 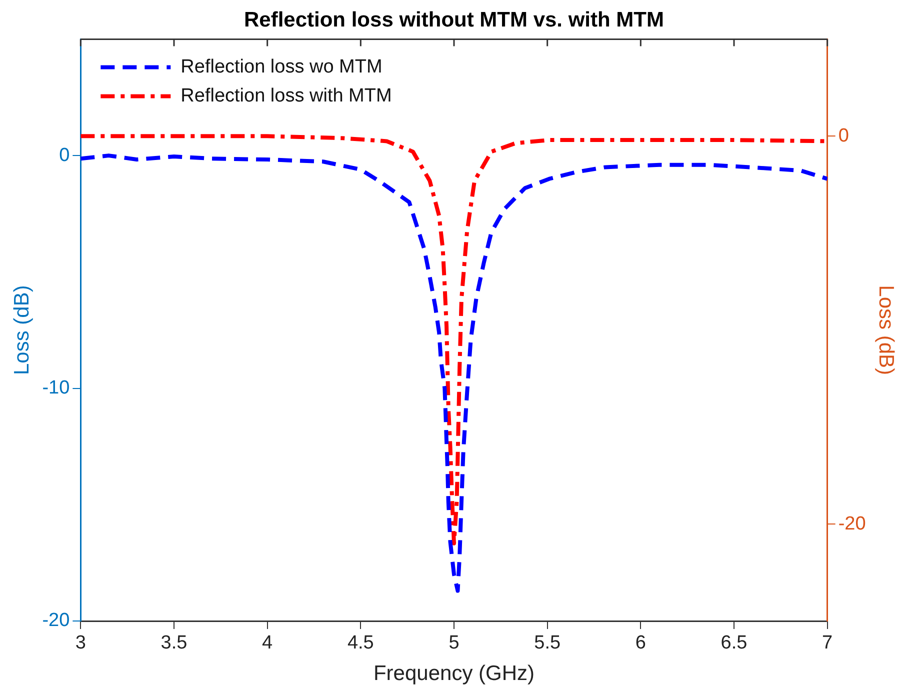 What do you see at coordinates (286, 95) in the screenshot?
I see `legend-label: Reflection loss with MTM` at bounding box center [286, 95].